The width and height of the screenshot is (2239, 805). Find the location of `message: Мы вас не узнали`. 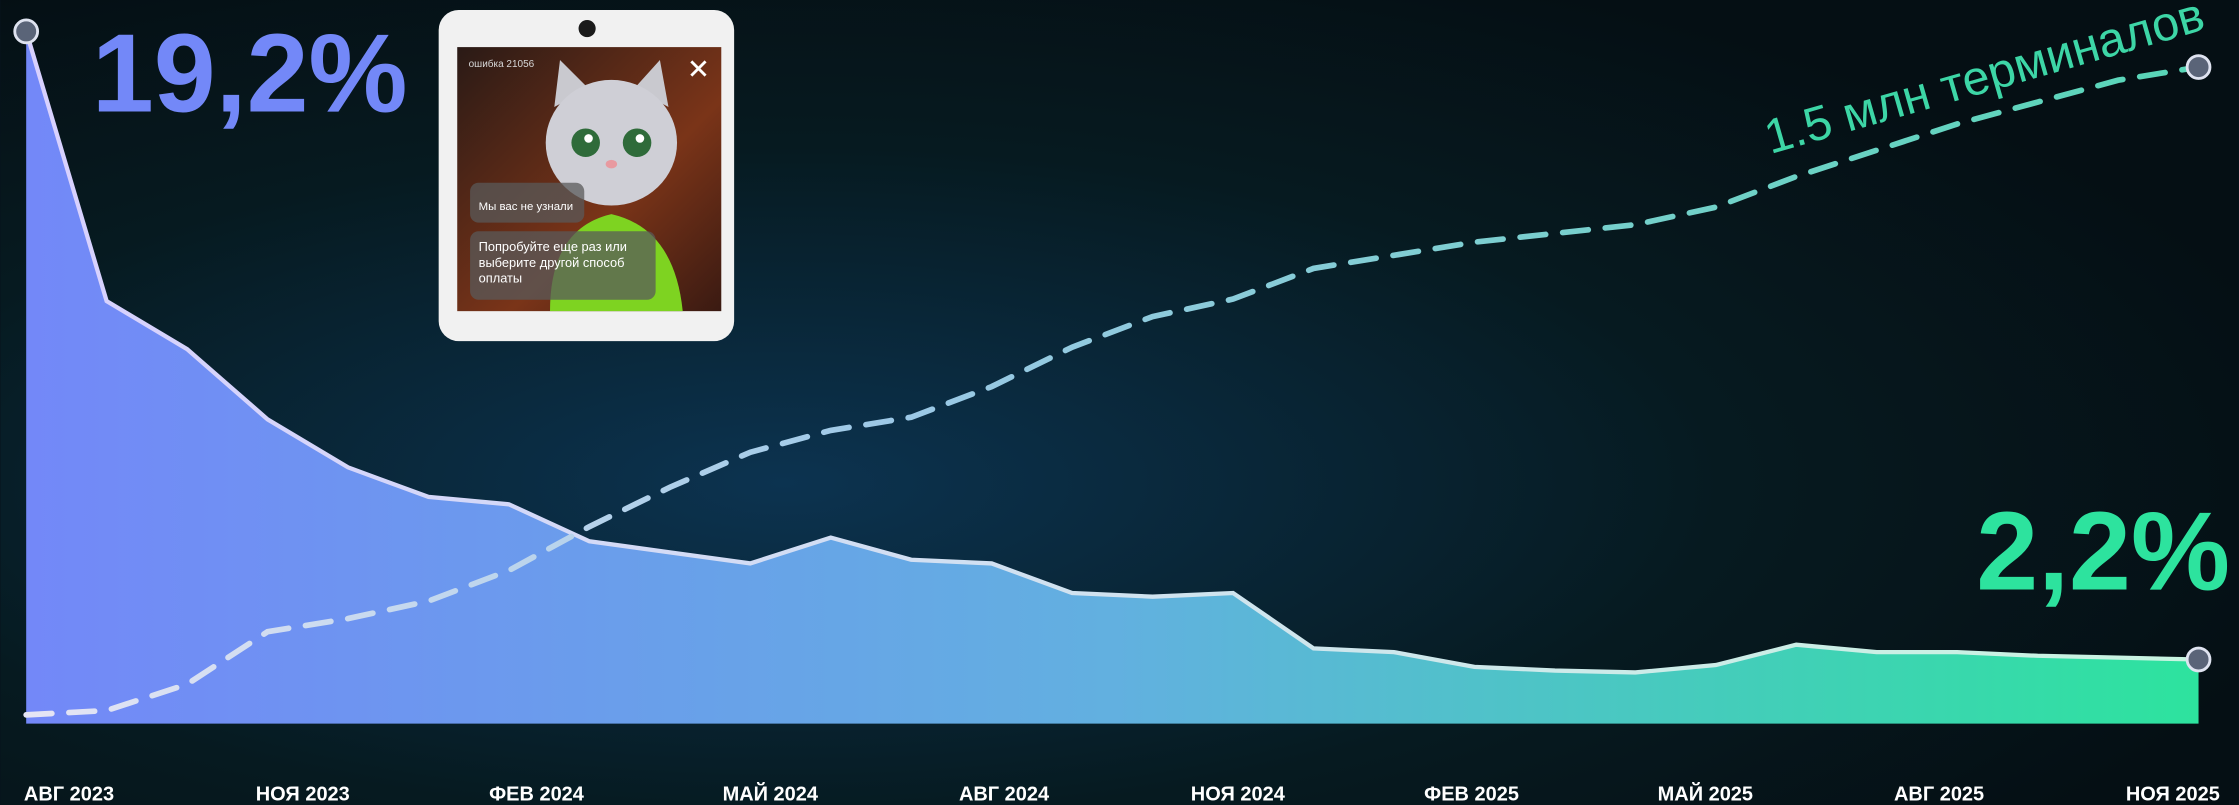

message: Мы вас не узнали is located at coordinates (526, 207).